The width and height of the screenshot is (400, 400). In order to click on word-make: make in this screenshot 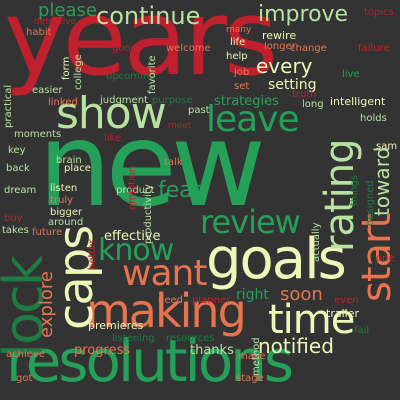, I will do `click(252, 356)`.